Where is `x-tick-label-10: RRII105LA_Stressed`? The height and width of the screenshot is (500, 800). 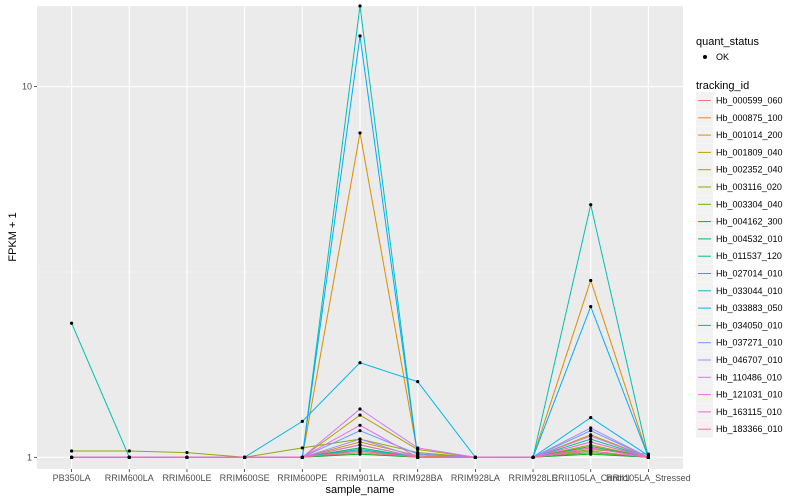
x-tick-label-10: RRII105LA_Stressed is located at coordinates (648, 478).